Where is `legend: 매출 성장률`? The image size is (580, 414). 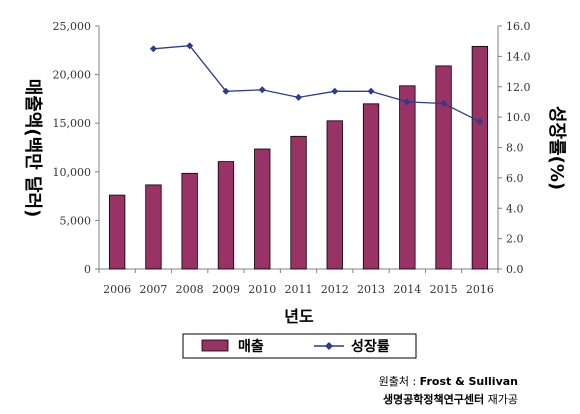 legend: 매출 성장률 is located at coordinates (299, 346).